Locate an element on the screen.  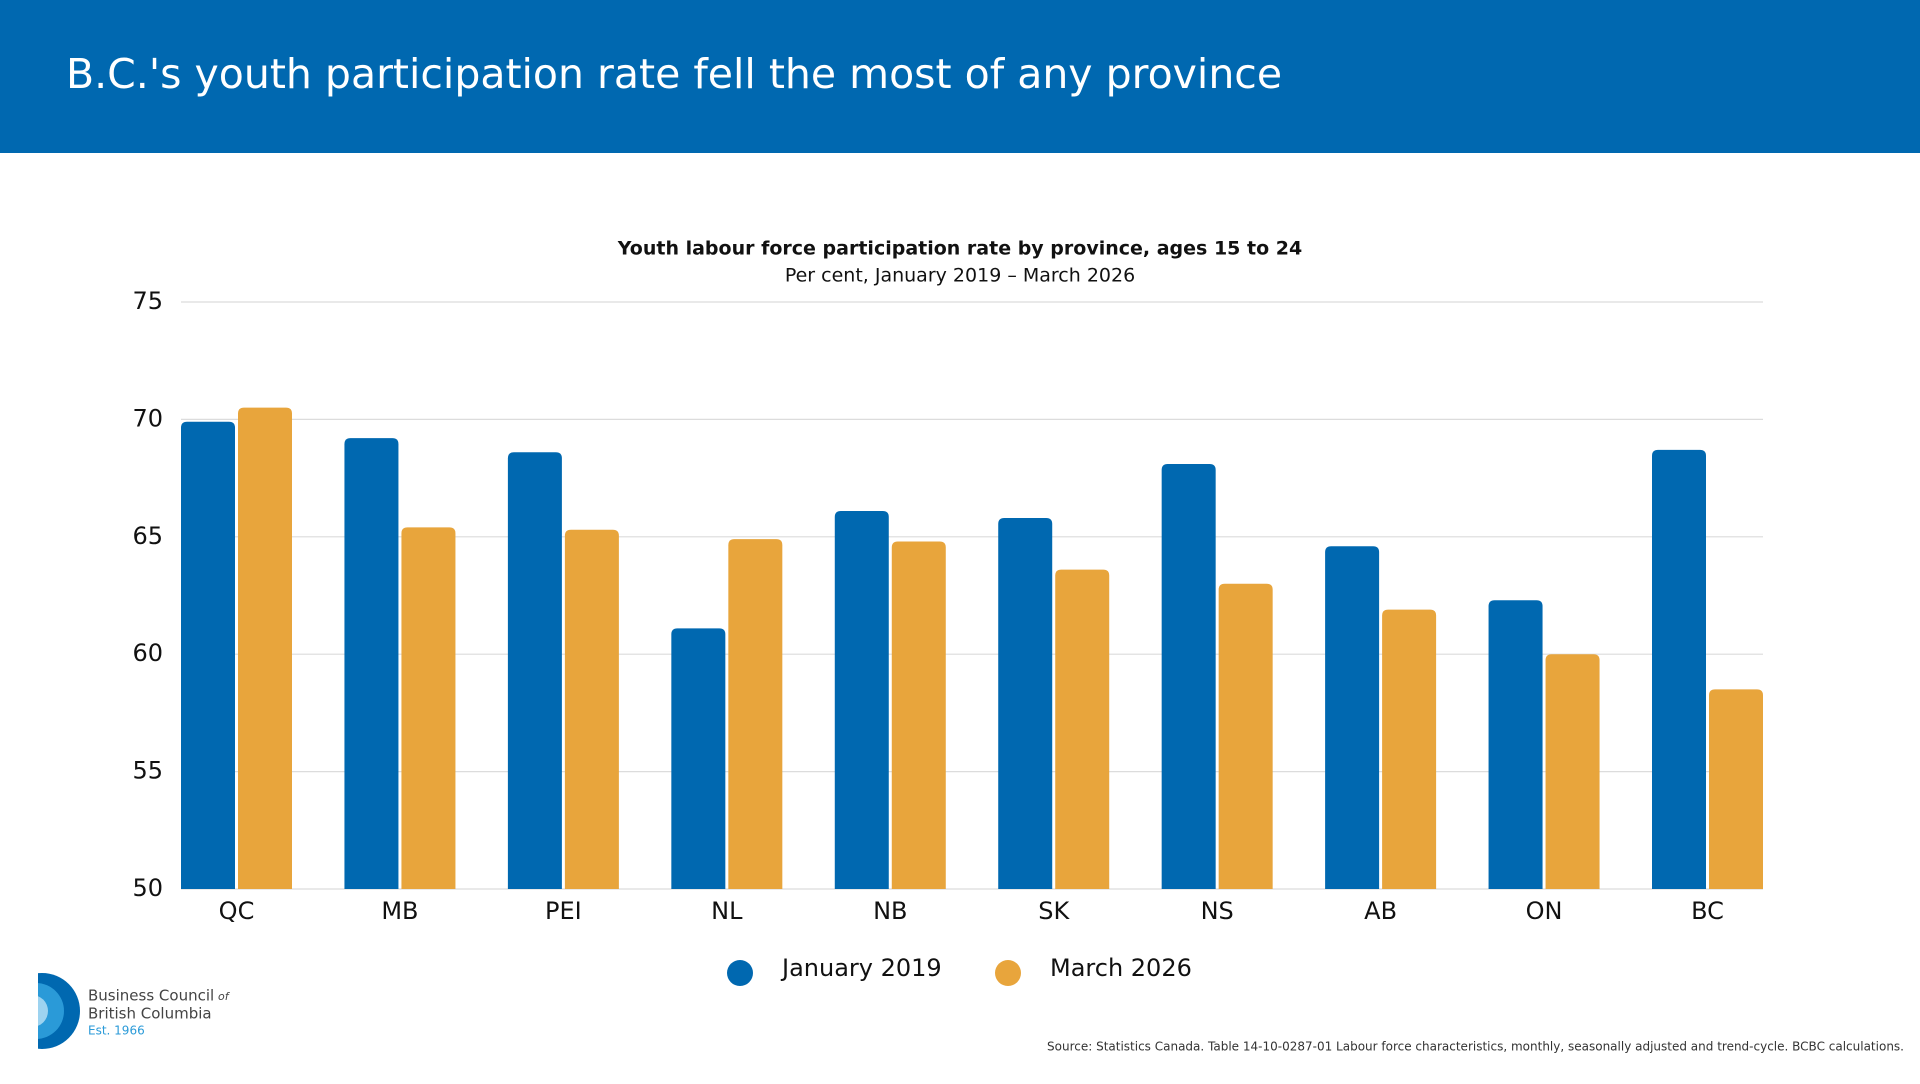
y-tick-label: 65 is located at coordinates (147, 536).